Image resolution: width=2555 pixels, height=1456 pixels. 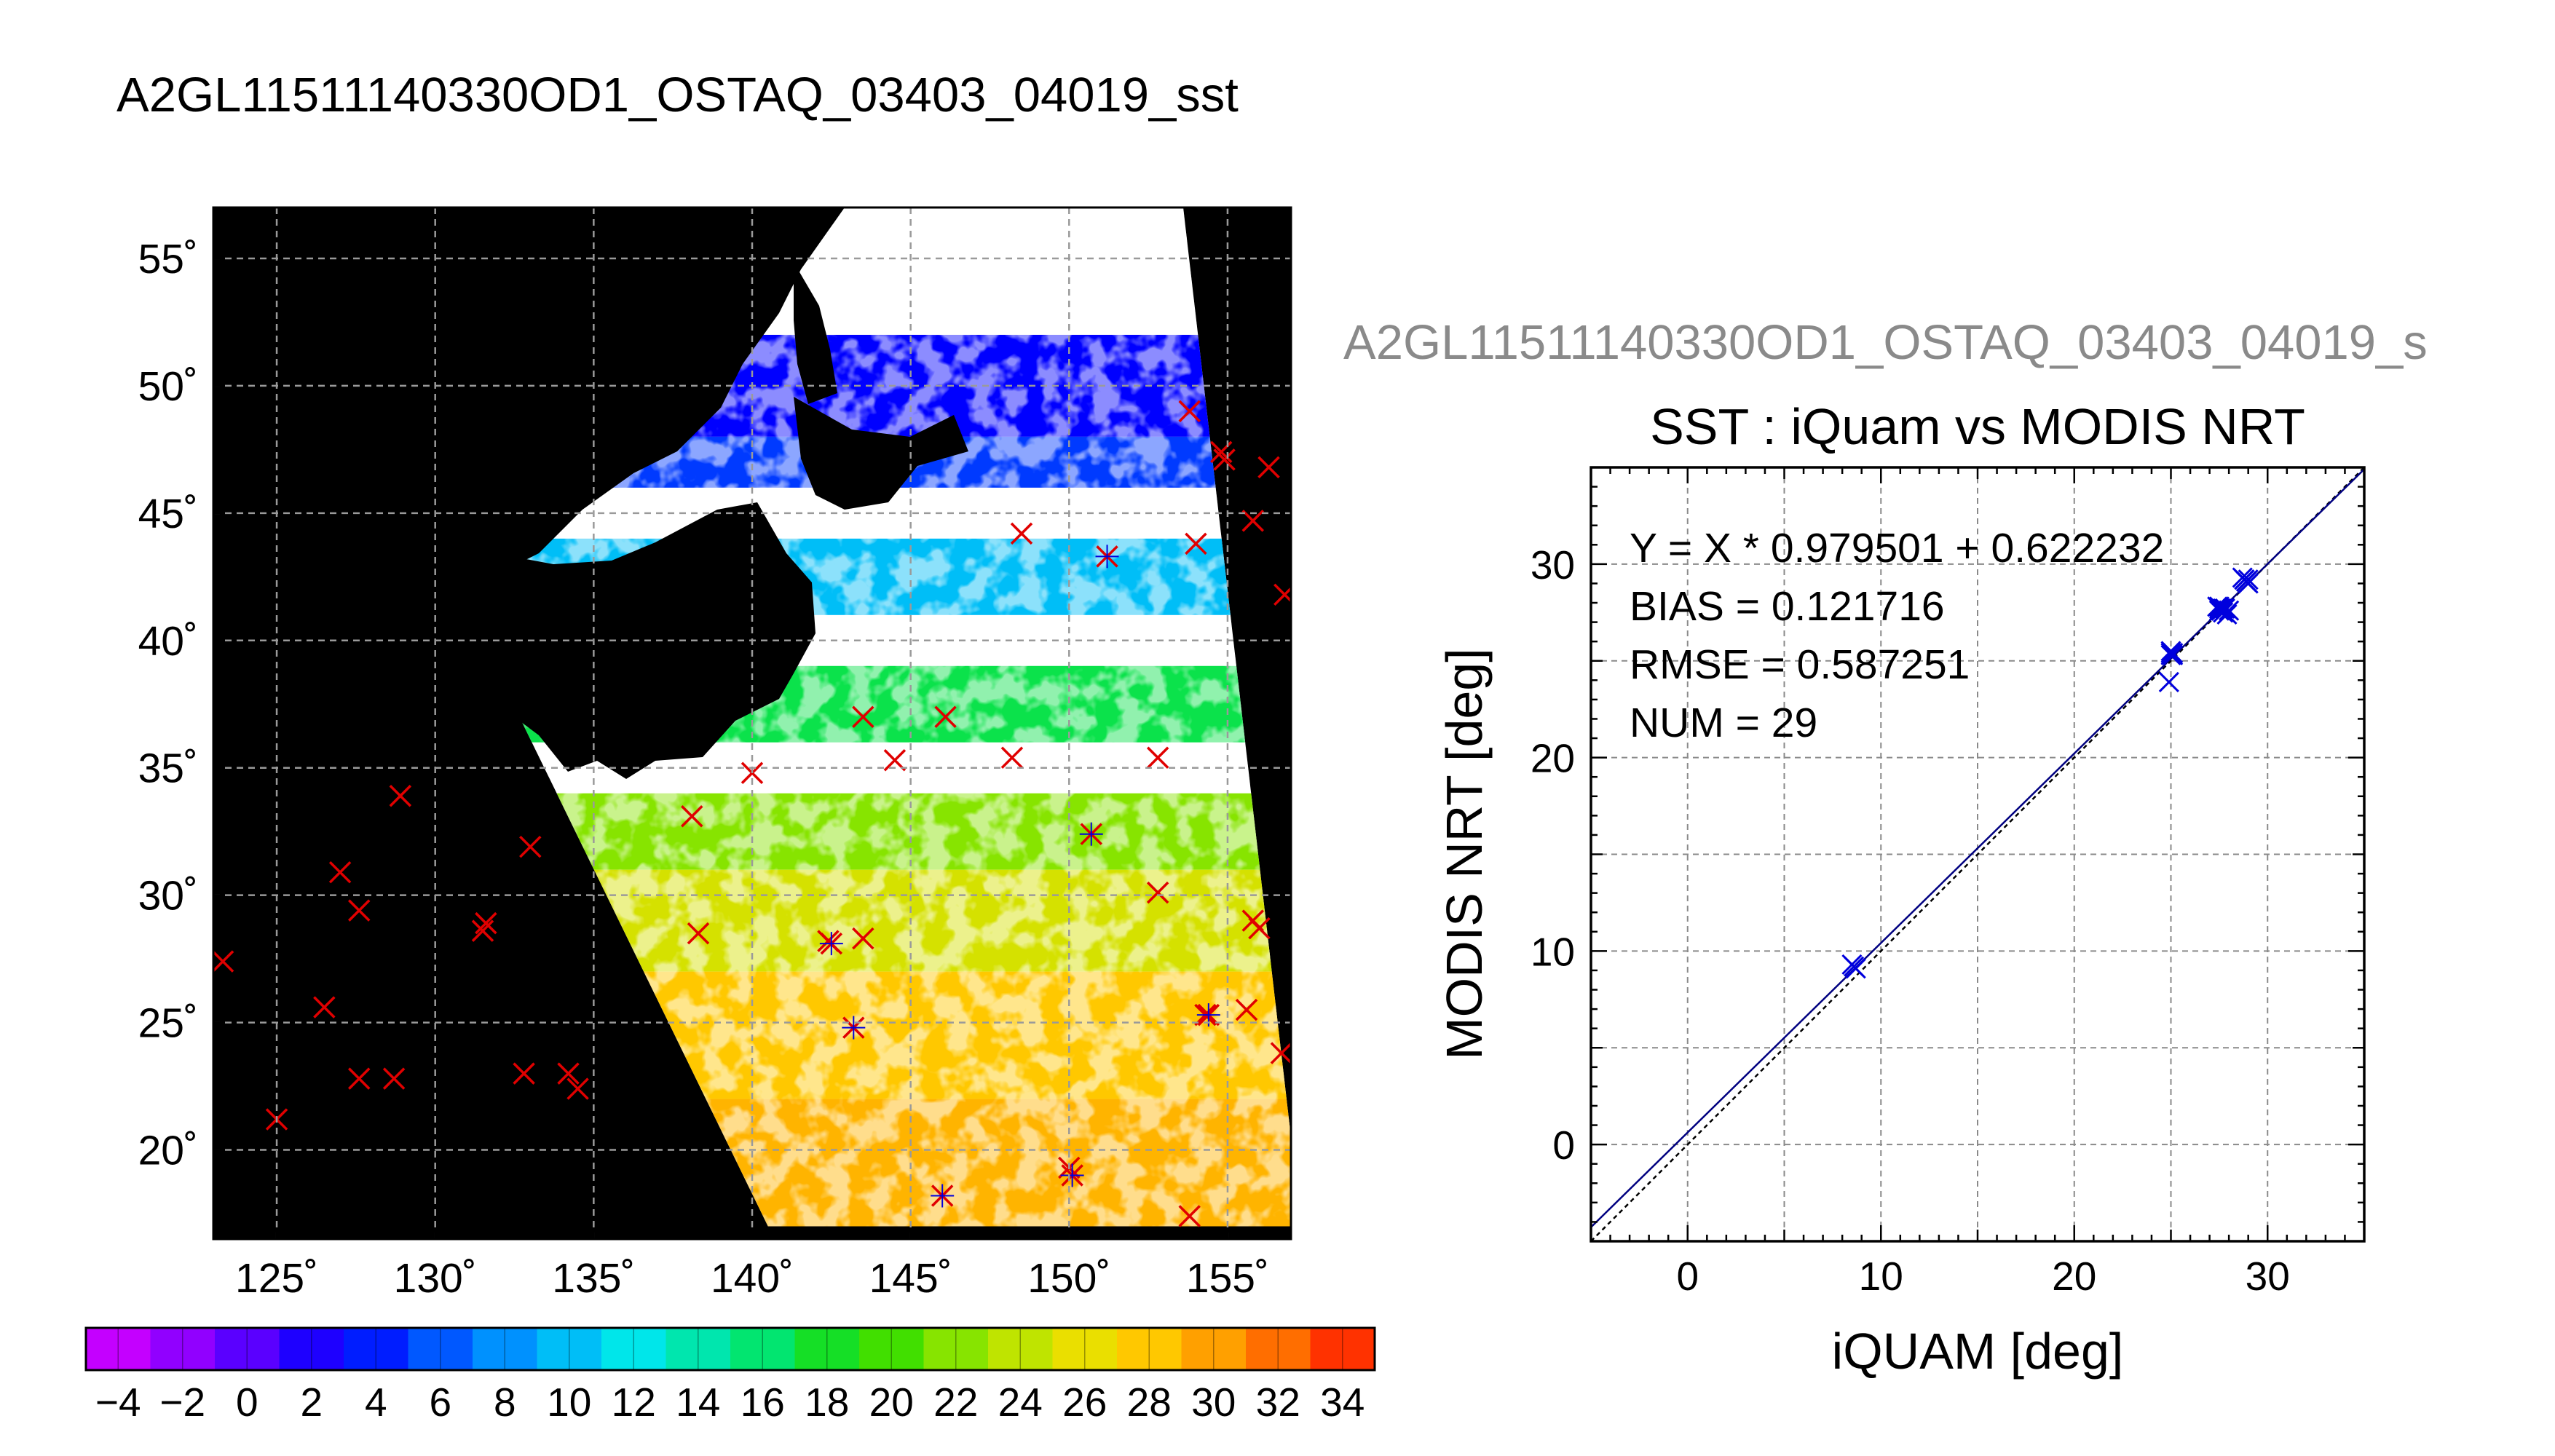 I want to click on land-hokkaido, so click(x=881, y=453).